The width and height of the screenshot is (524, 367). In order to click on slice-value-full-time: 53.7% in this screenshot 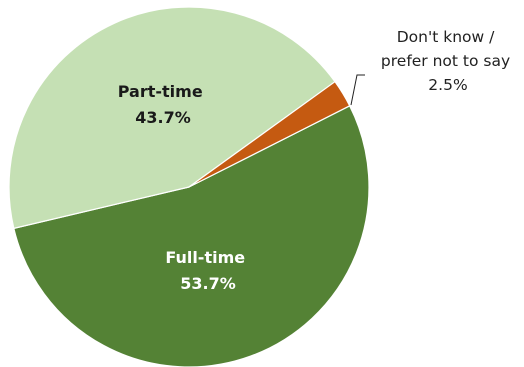, I will do `click(208, 283)`.